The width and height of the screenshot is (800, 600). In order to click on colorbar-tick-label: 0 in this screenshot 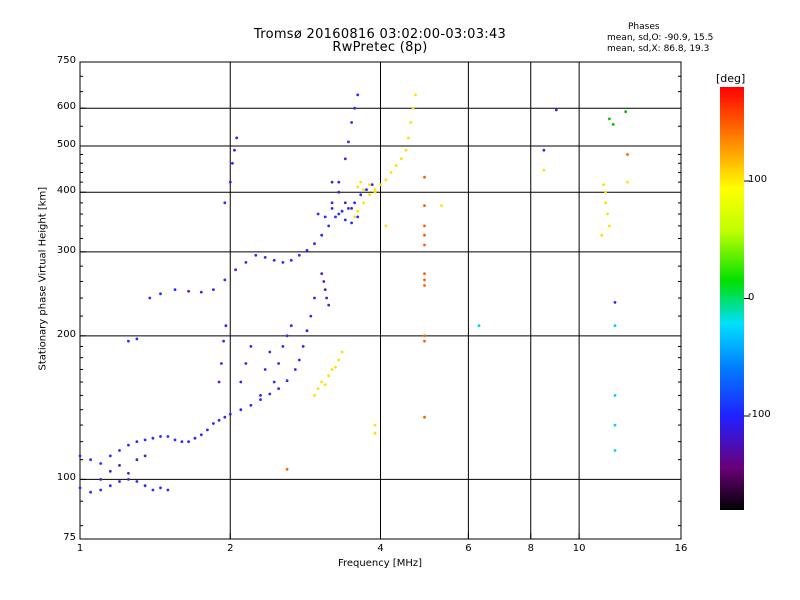, I will do `click(751, 297)`.